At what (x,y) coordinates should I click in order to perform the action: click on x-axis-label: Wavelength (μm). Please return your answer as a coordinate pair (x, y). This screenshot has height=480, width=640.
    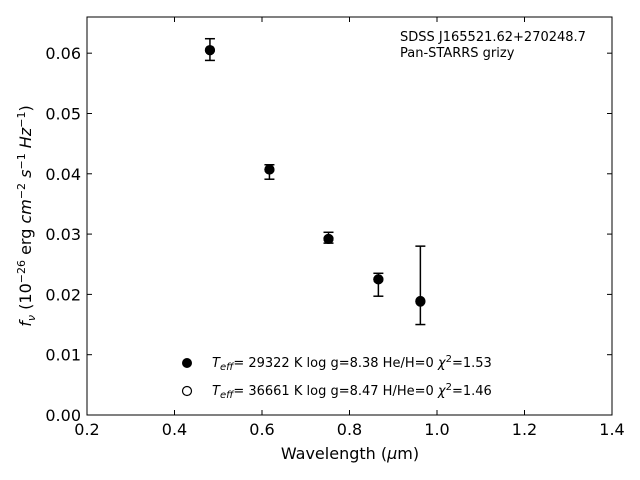
    Looking at the image, I should click on (350, 453).